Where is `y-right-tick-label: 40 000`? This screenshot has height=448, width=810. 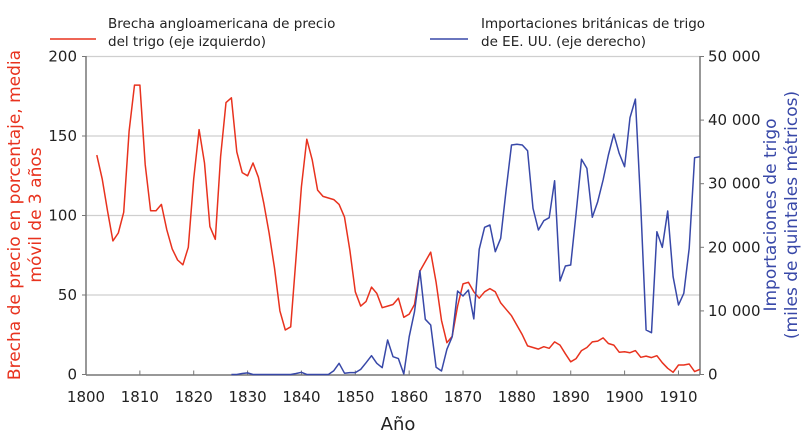 y-right-tick-label: 40 000 is located at coordinates (734, 120).